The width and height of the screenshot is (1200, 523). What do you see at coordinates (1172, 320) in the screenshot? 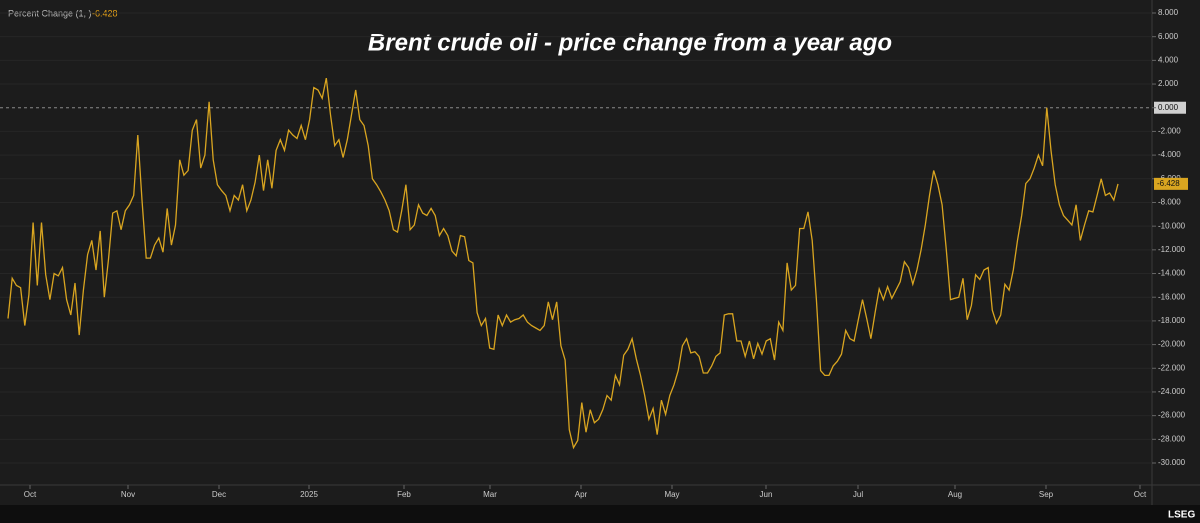
I see `y-tick-label: -18.000` at bounding box center [1172, 320].